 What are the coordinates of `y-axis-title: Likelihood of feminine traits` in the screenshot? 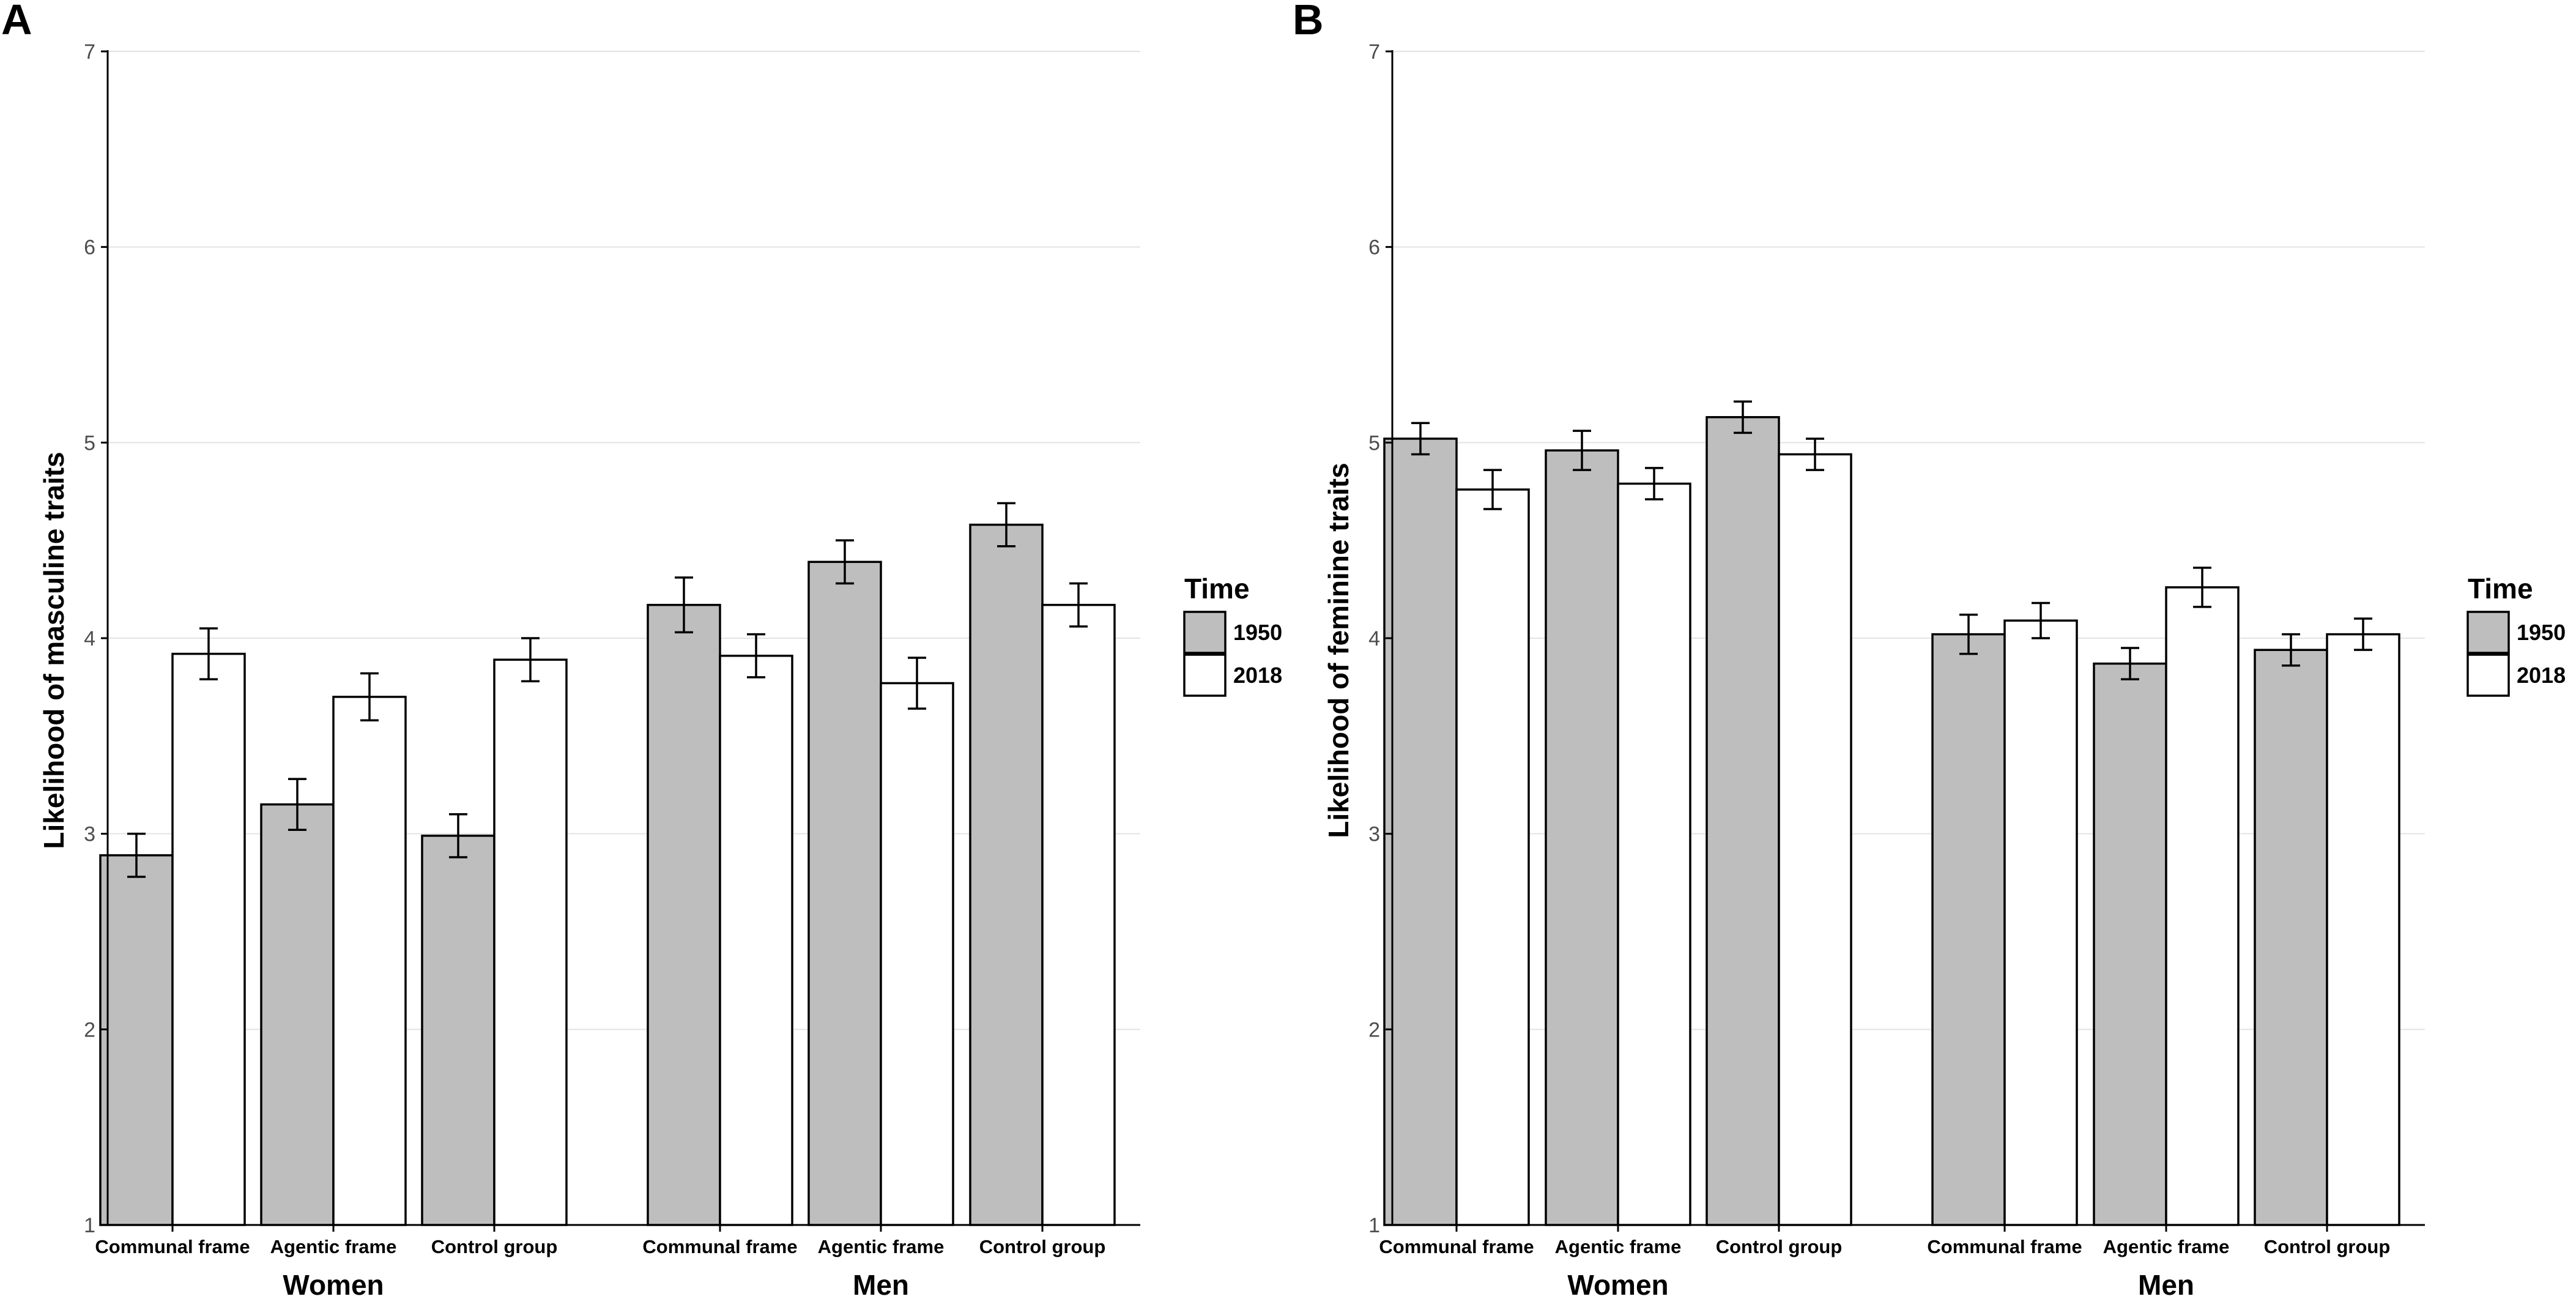 It's located at (1338, 651).